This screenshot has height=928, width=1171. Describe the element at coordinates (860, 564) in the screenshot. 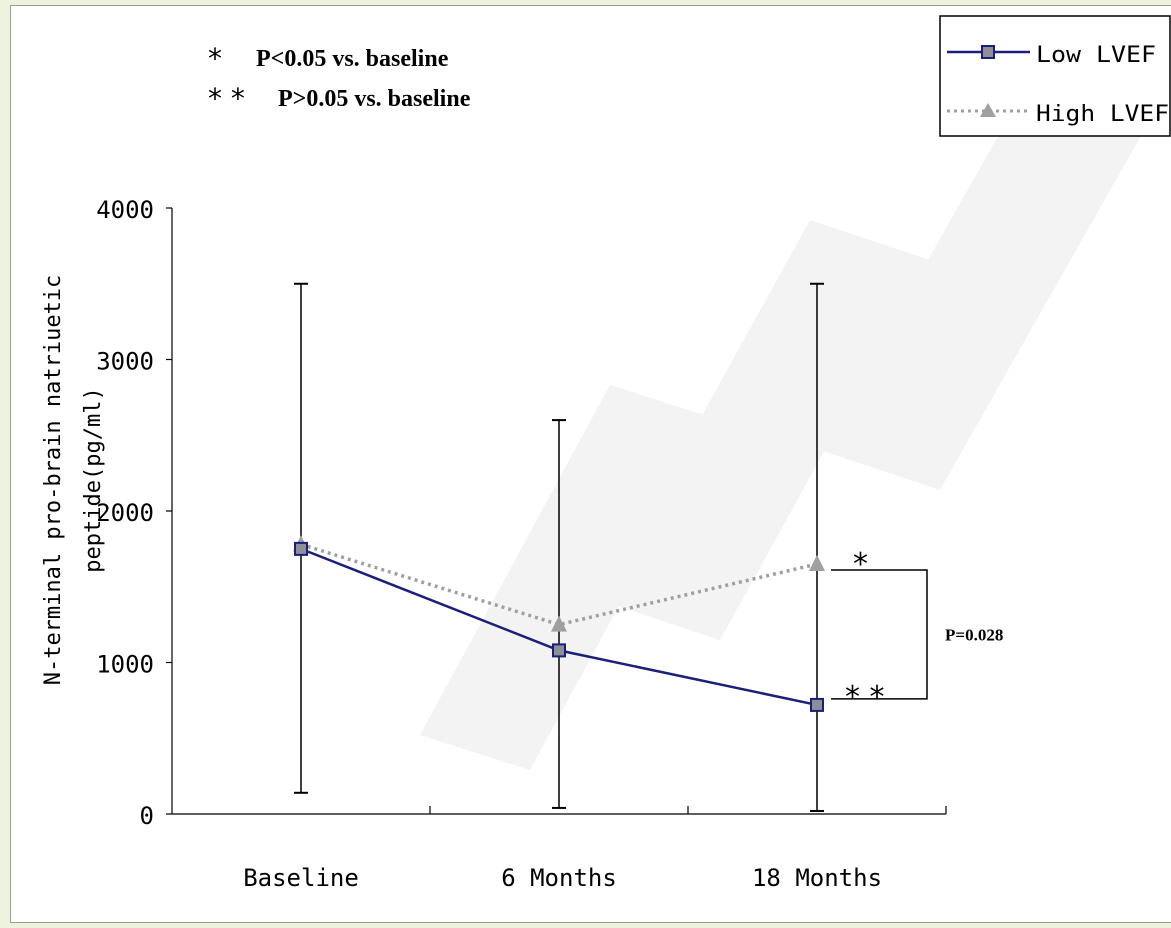

I see `high-lvef-significance-mark: *` at that location.